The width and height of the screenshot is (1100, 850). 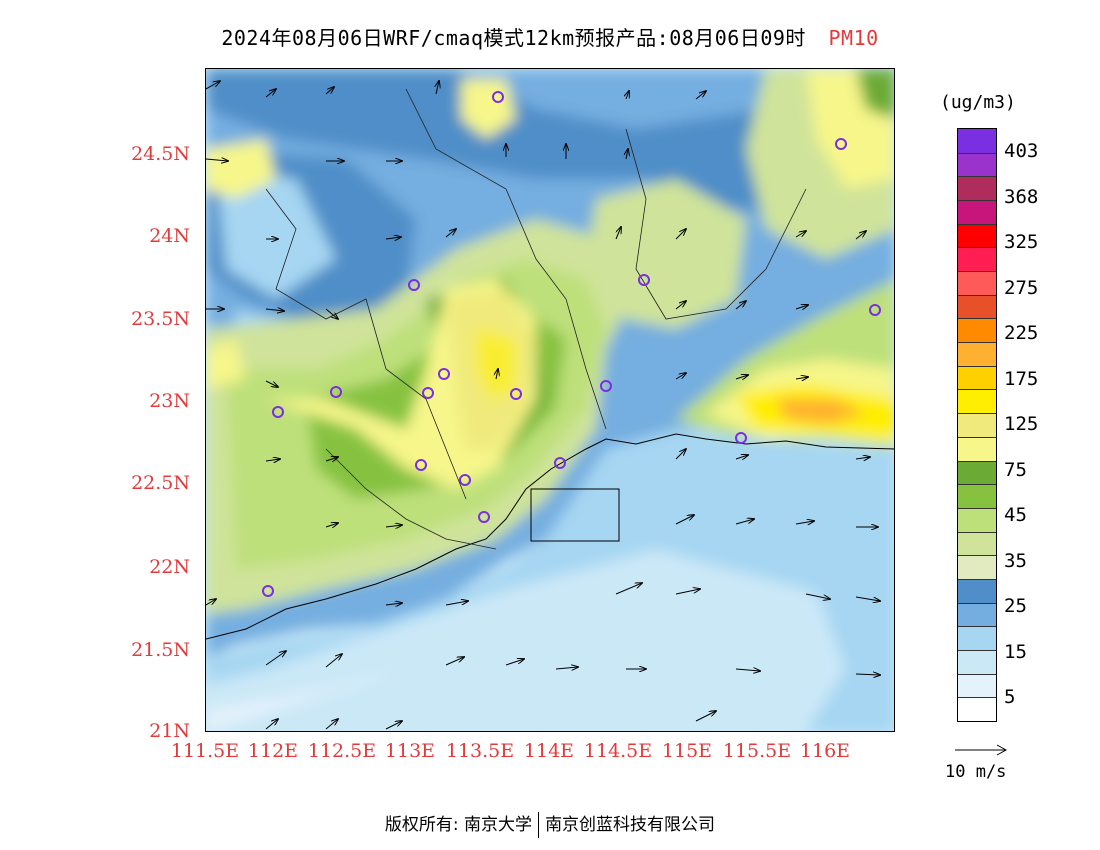 I want to click on lon-tick-label: 116E, so click(x=825, y=751).